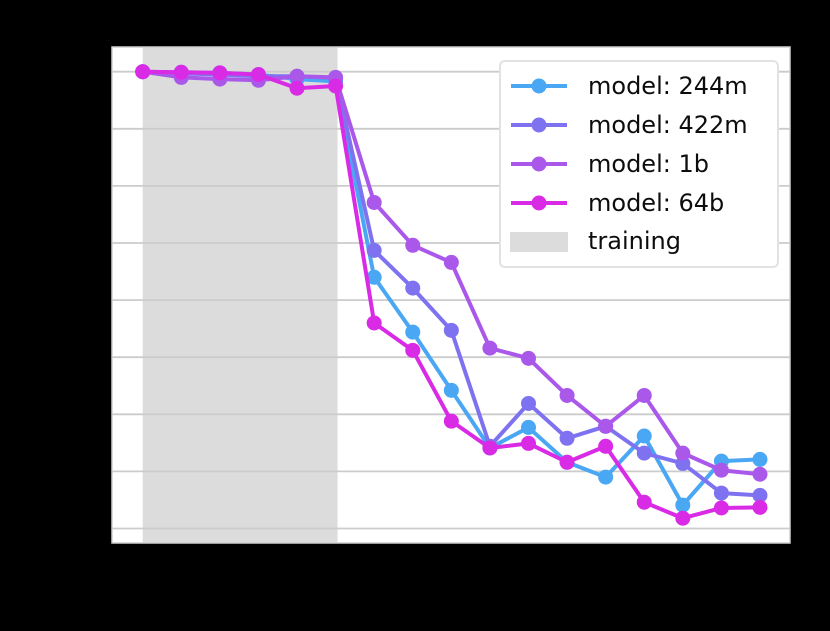 The image size is (830, 631). I want to click on legend-line-sample-model-1b, so click(539, 164).